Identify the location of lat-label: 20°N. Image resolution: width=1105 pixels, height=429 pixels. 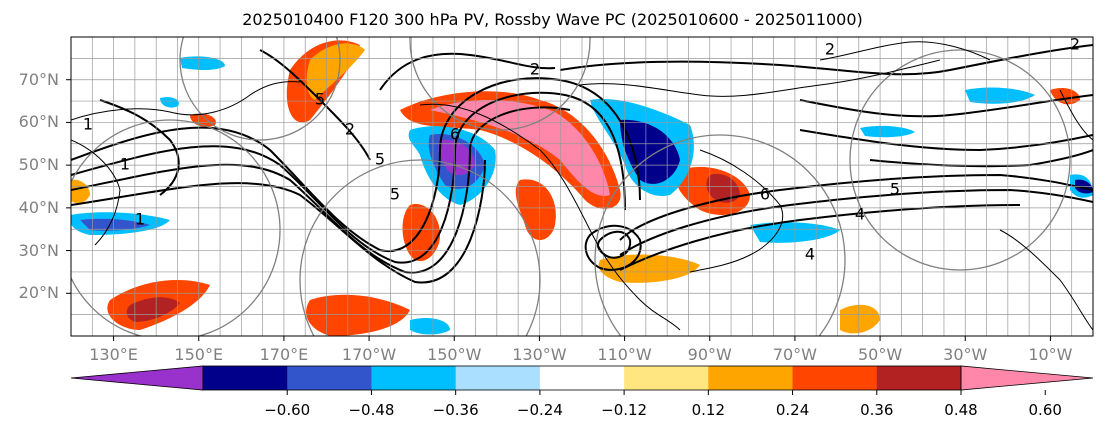
(38, 293).